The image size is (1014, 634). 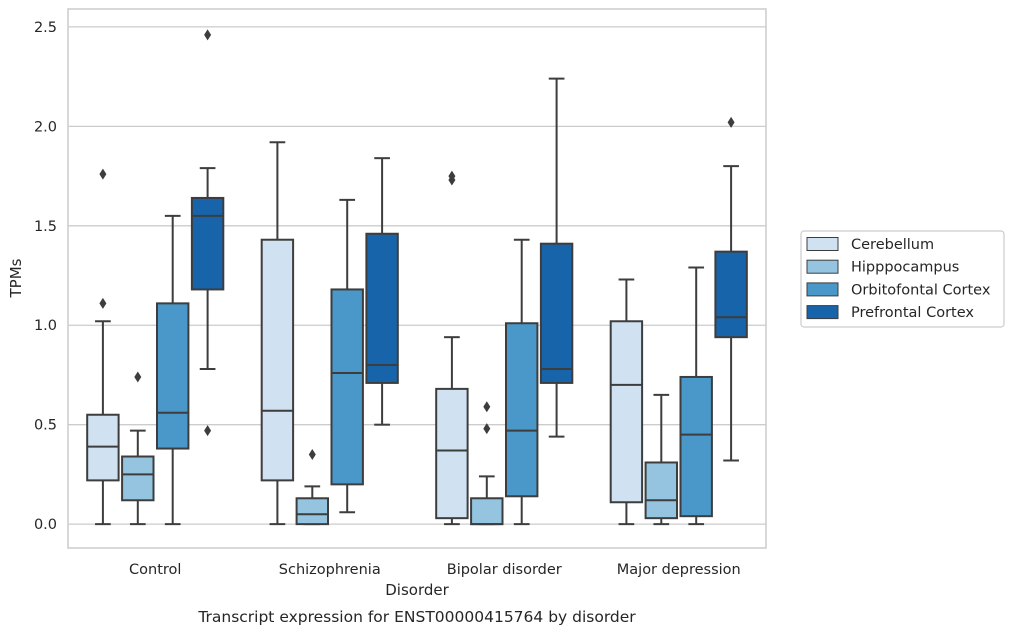 What do you see at coordinates (905, 268) in the screenshot?
I see `legend-entry: Hipppocampus` at bounding box center [905, 268].